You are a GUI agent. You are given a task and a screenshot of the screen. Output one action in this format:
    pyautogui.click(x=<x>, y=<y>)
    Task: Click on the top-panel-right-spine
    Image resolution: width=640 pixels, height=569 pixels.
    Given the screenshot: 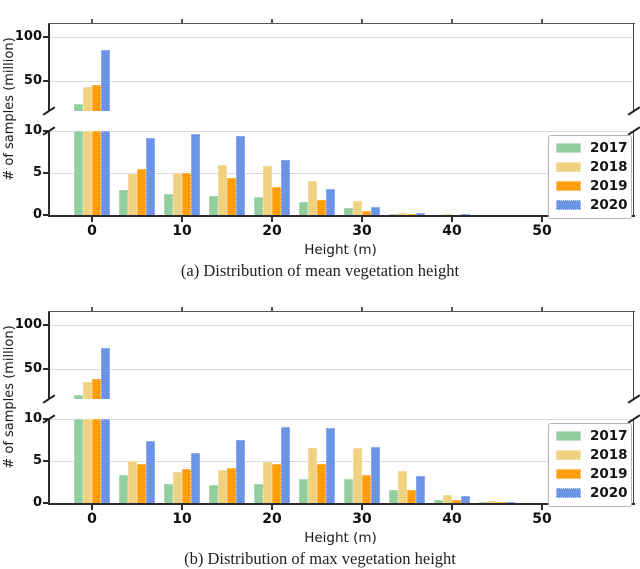 What is the action you would take?
    pyautogui.click(x=634, y=67)
    